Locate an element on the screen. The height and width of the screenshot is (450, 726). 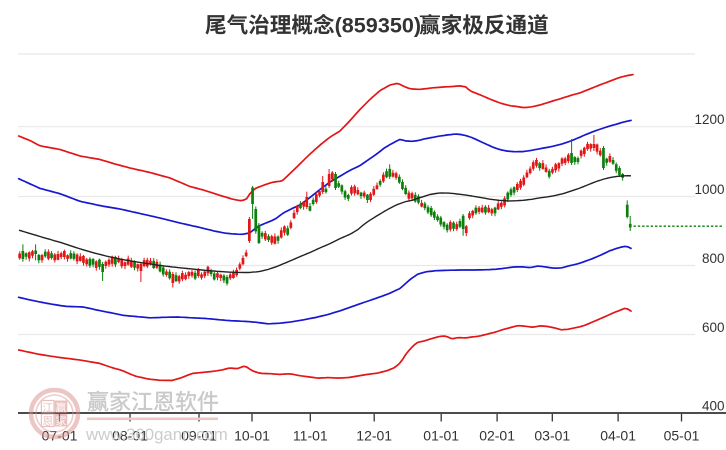
svg-text: 08-01 is located at coordinates (130, 436).